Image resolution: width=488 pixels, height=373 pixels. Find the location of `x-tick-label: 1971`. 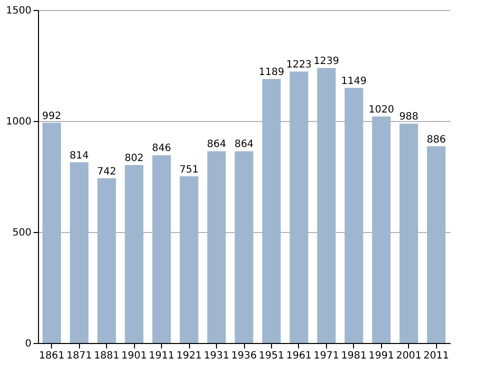

x-tick-label: 1971 is located at coordinates (327, 356).